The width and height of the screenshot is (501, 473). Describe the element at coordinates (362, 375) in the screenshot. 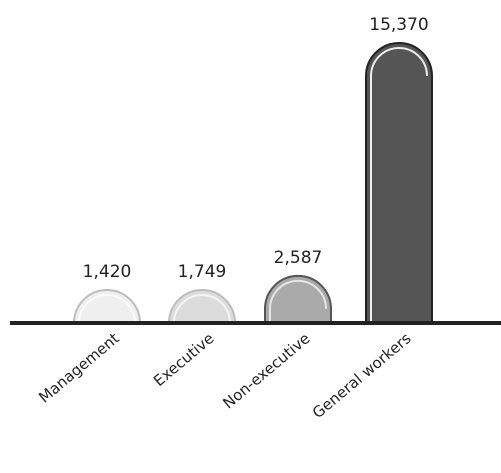

I see `category-label: General workers` at that location.